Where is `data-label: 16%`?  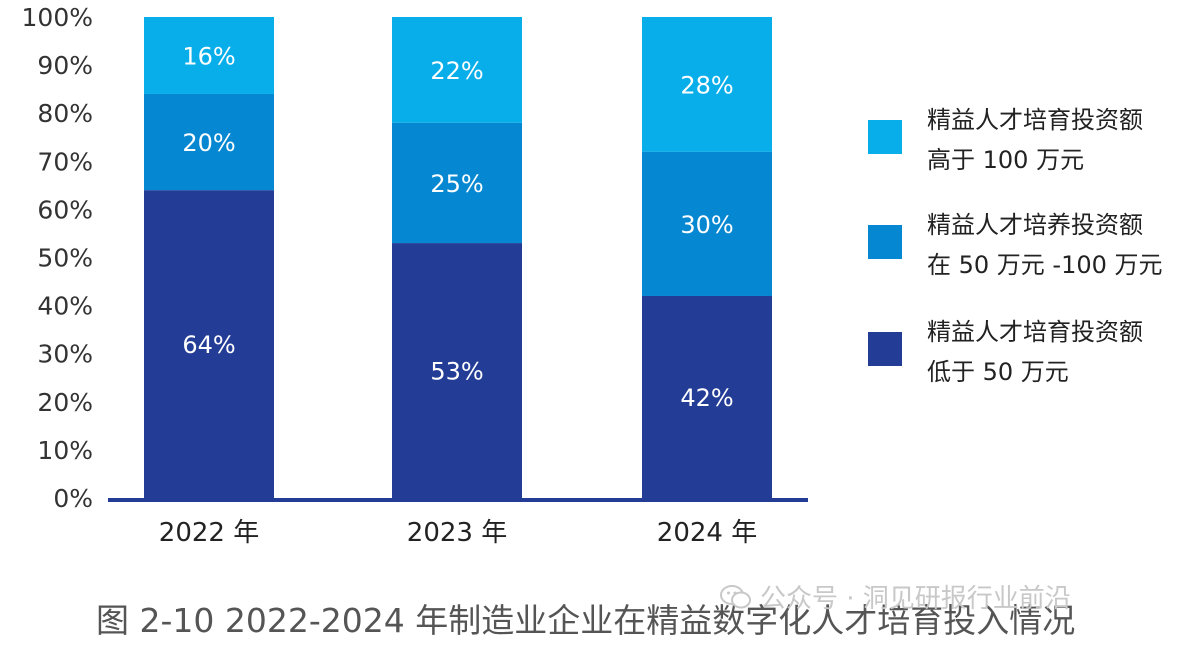
data-label: 16% is located at coordinates (208, 56).